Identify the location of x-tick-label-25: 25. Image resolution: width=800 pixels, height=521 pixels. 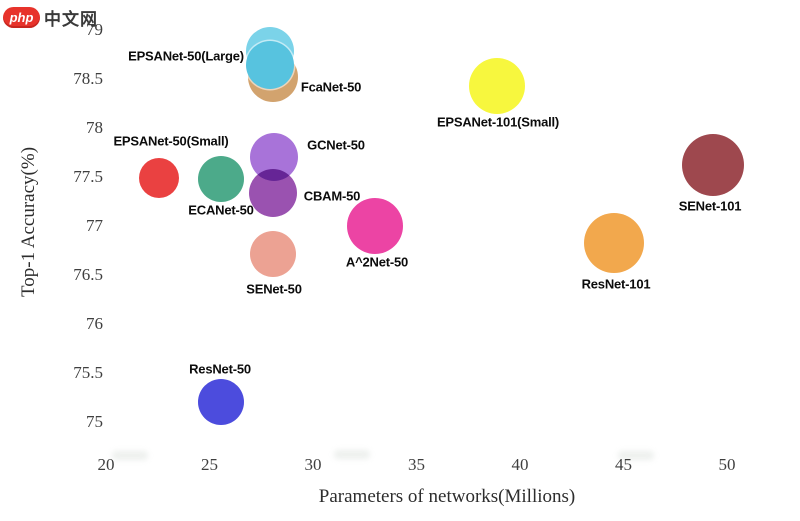
(209, 464).